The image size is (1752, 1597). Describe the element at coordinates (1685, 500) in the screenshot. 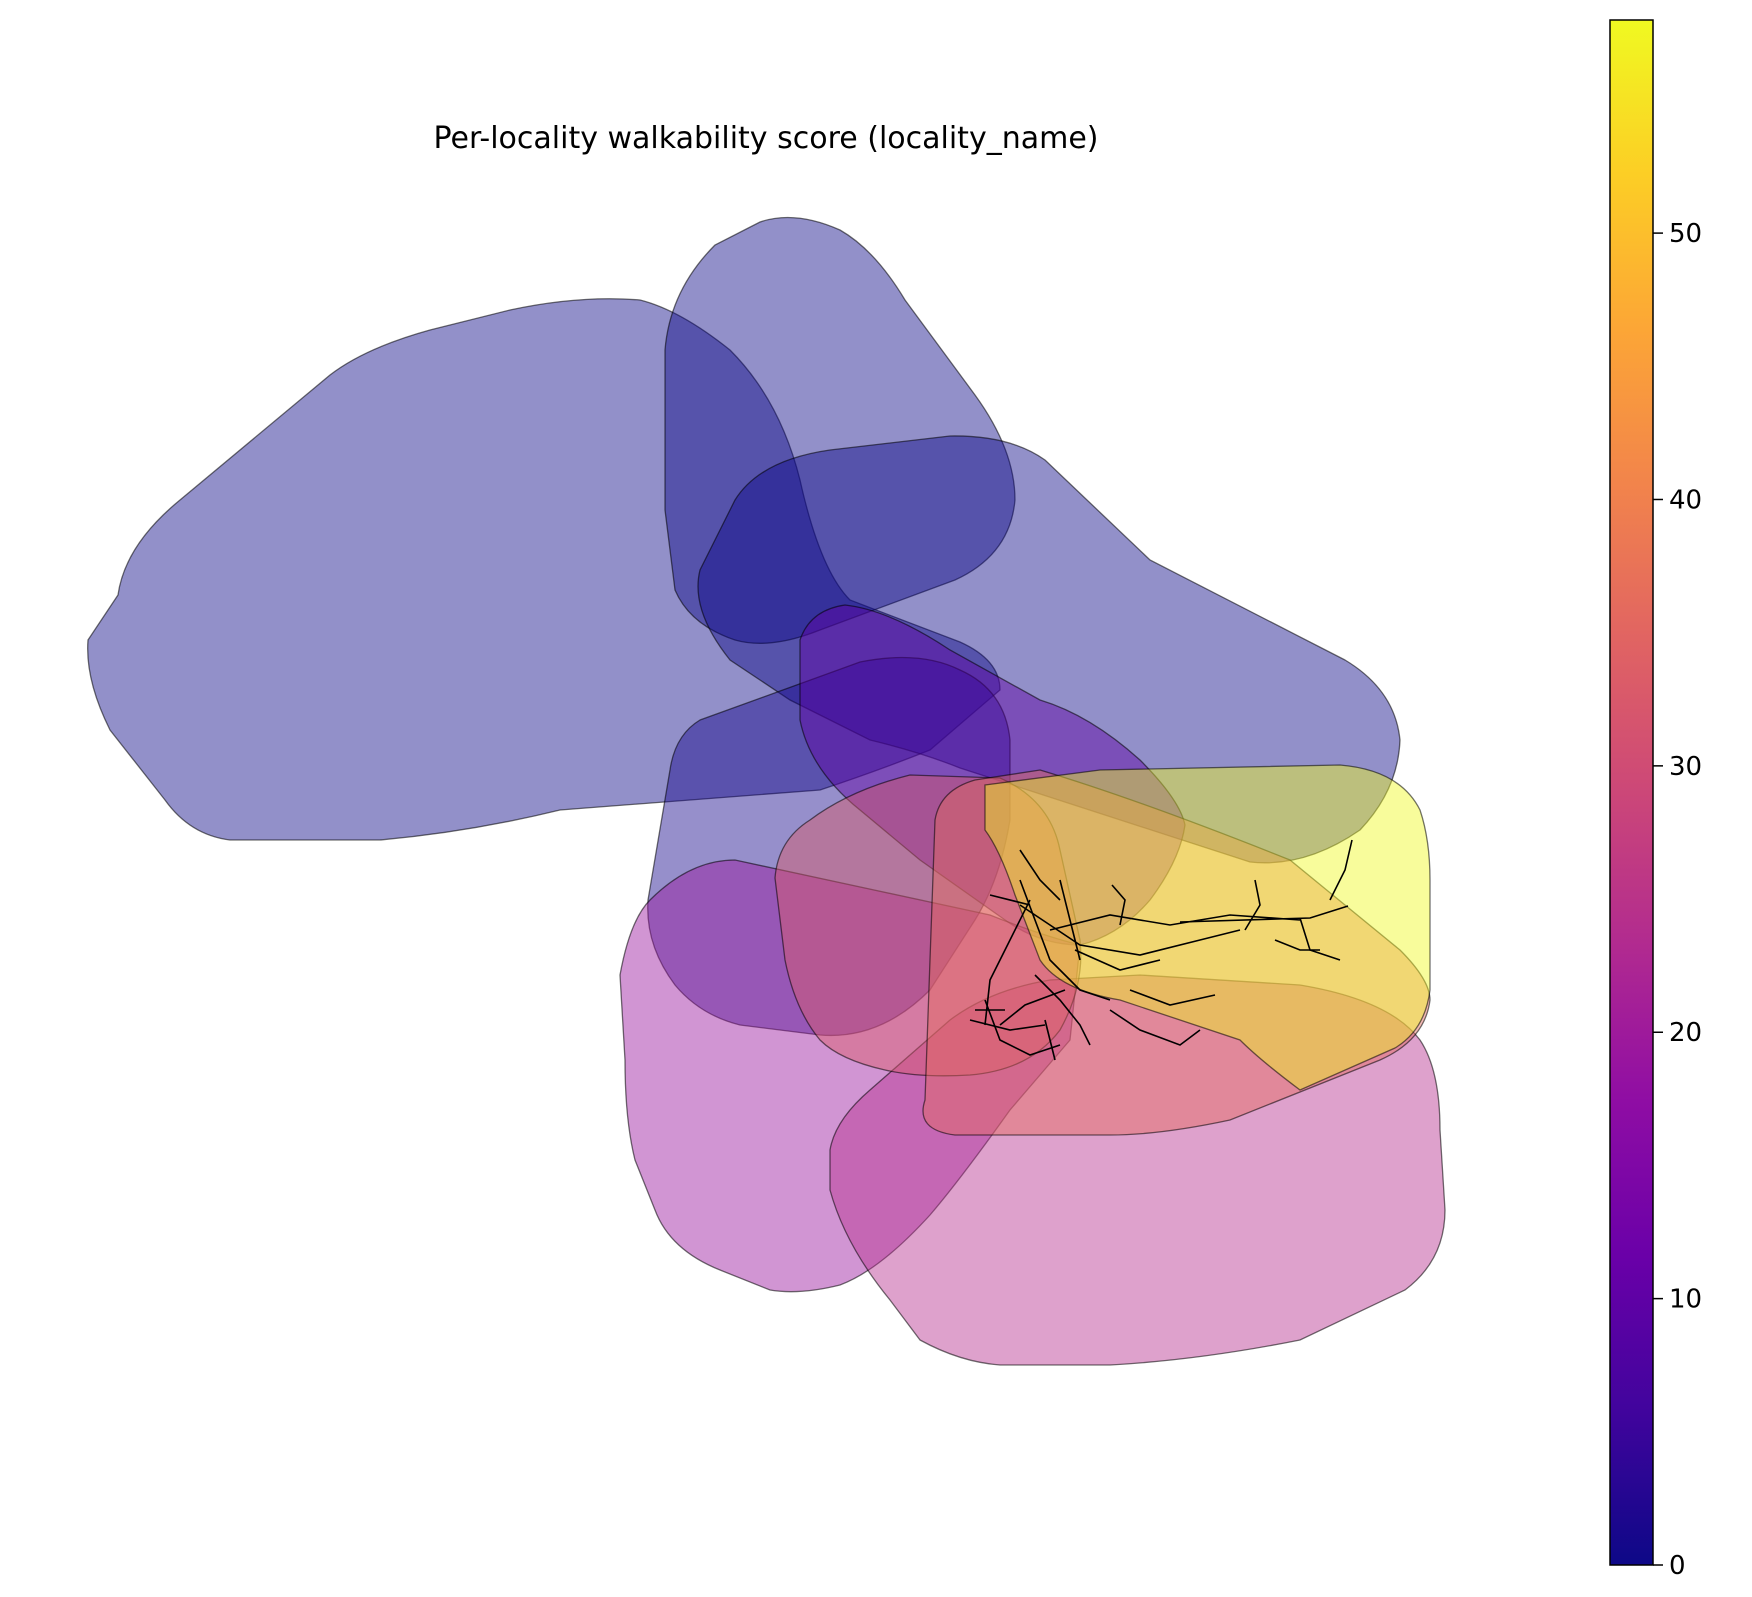

I see `colorbar-tick-label: 40` at that location.